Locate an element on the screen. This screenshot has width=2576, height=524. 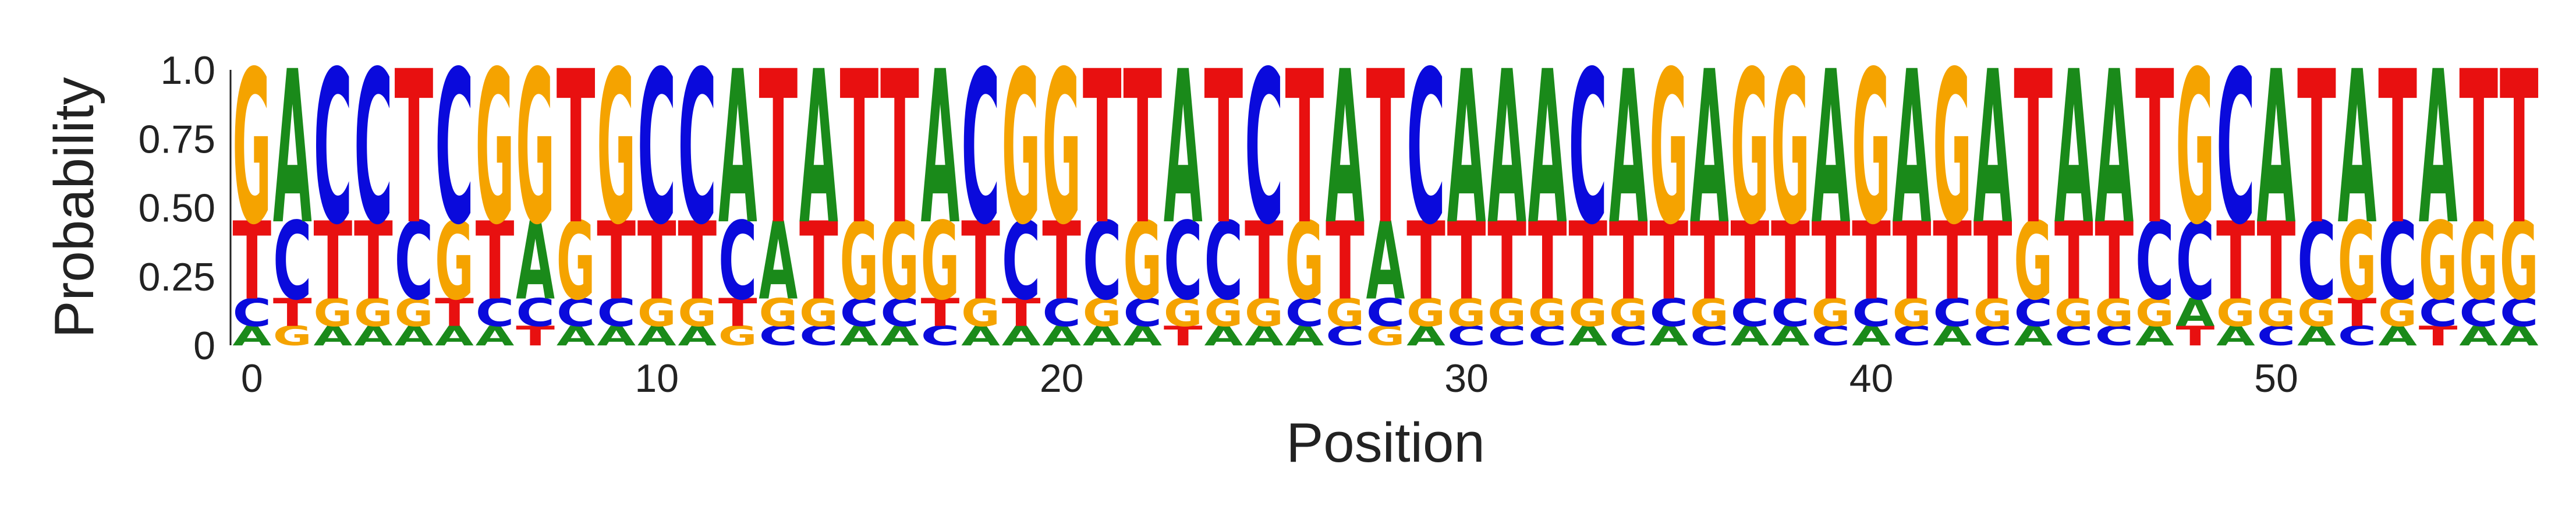
y-tick-label: 0.75 is located at coordinates (177, 139).